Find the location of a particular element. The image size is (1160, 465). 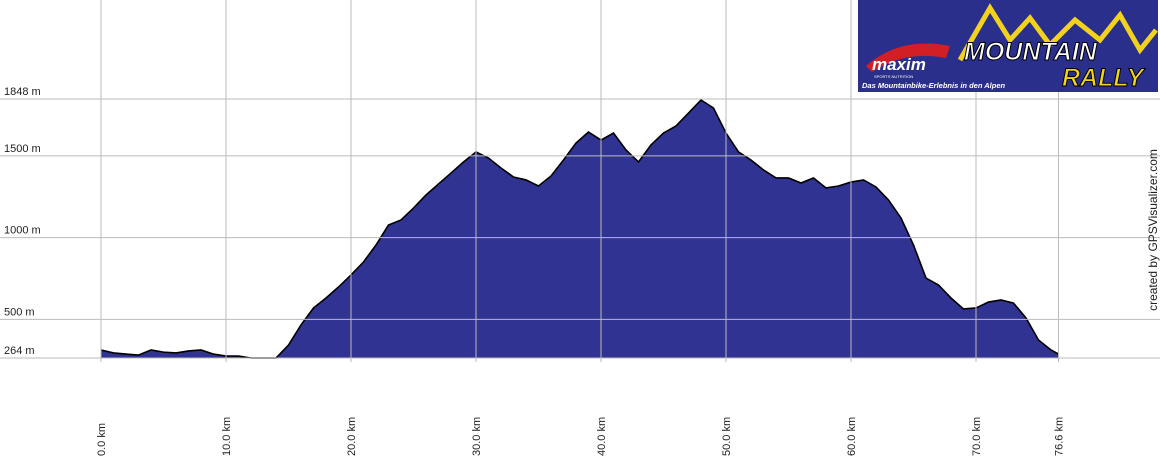

y-tick-label: 500 m is located at coordinates (19, 312).